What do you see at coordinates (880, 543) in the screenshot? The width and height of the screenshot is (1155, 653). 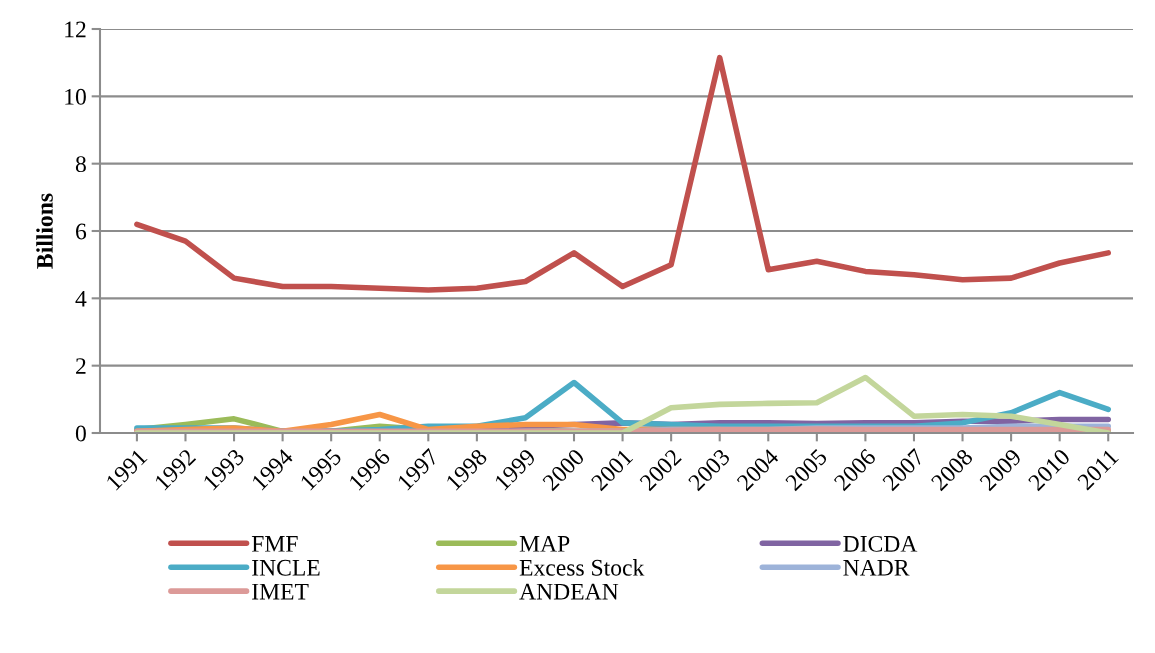 I see `legend-label: DICDA` at bounding box center [880, 543].